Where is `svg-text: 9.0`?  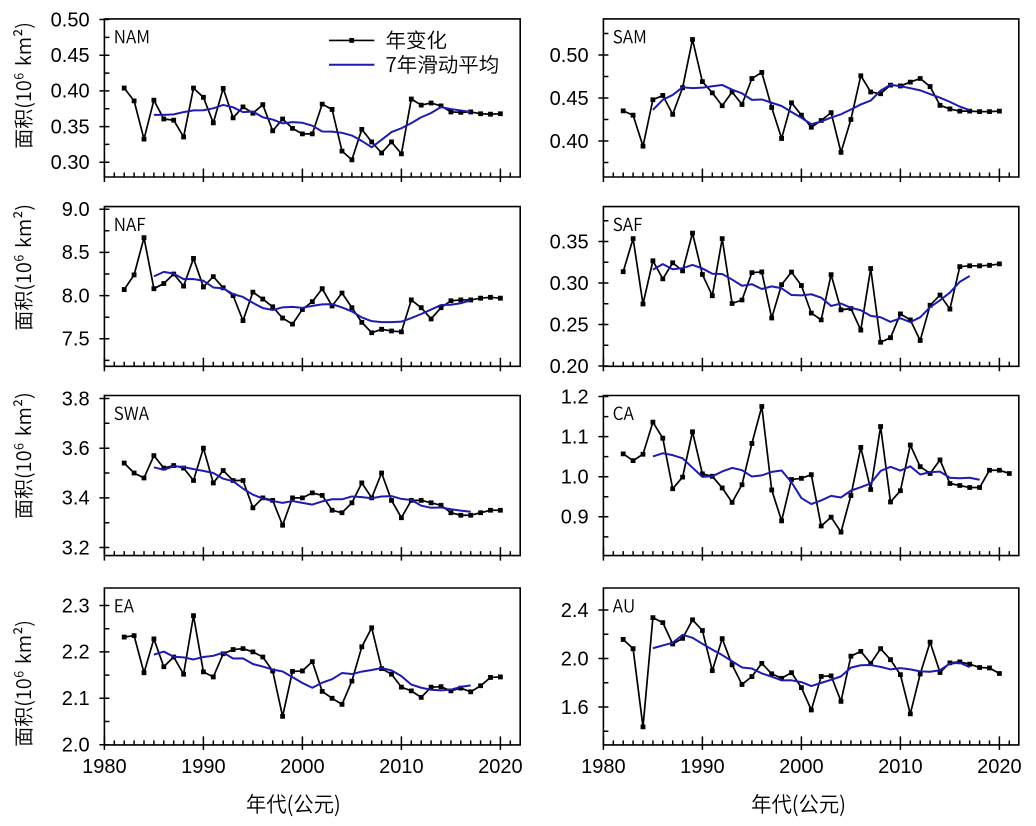 svg-text: 9.0 is located at coordinates (76, 210).